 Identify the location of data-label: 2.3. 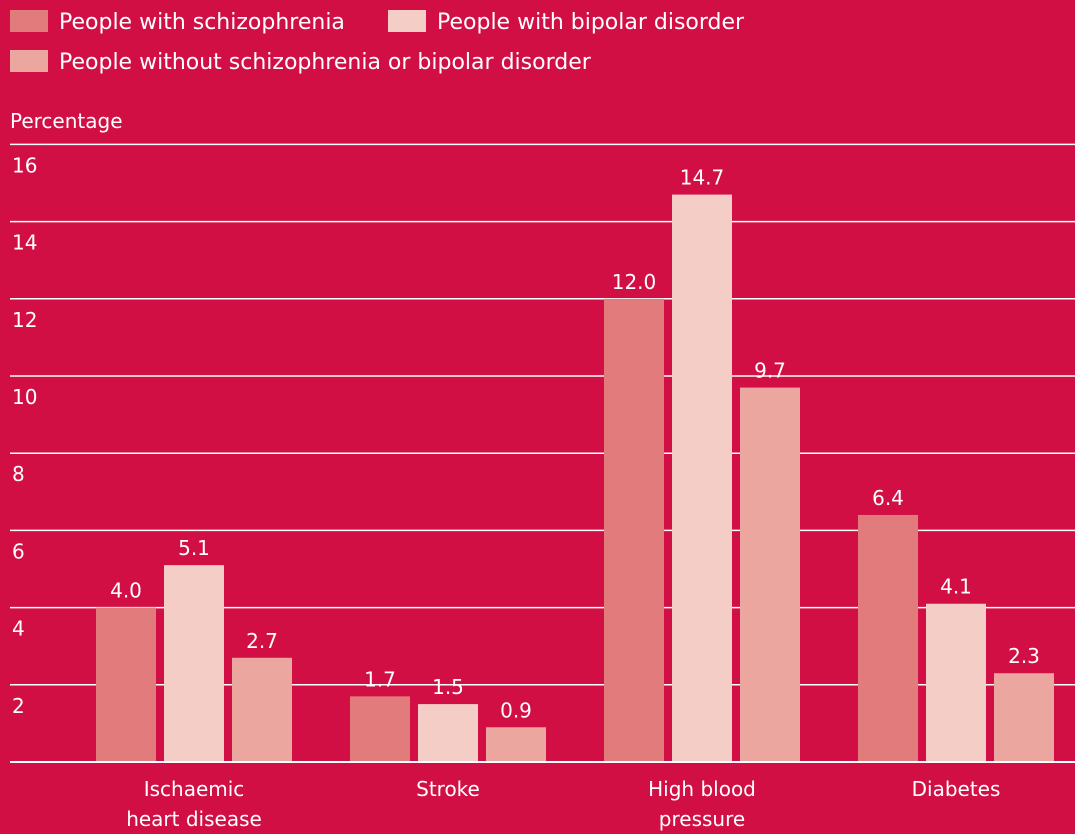
(1024, 656).